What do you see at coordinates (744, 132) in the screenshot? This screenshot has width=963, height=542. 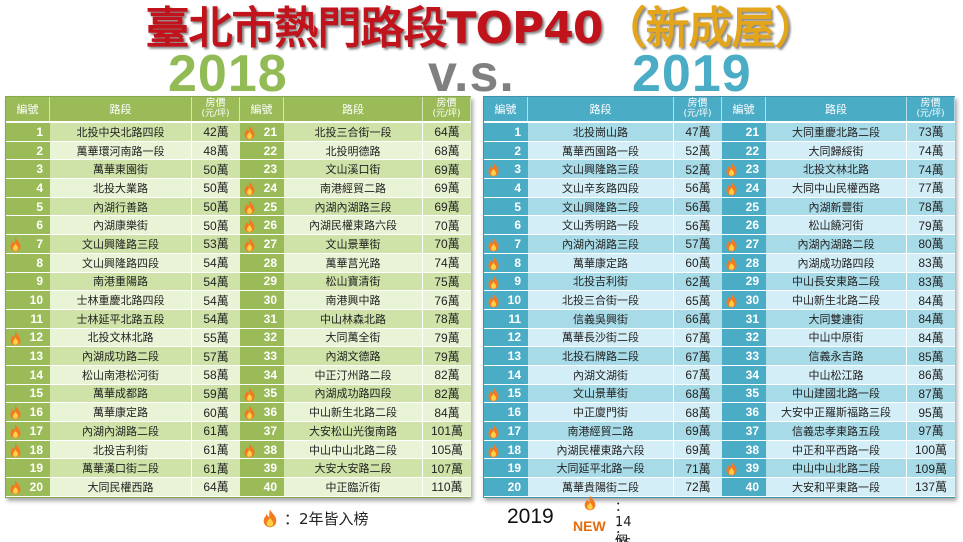 I see `rank-cell: 21` at bounding box center [744, 132].